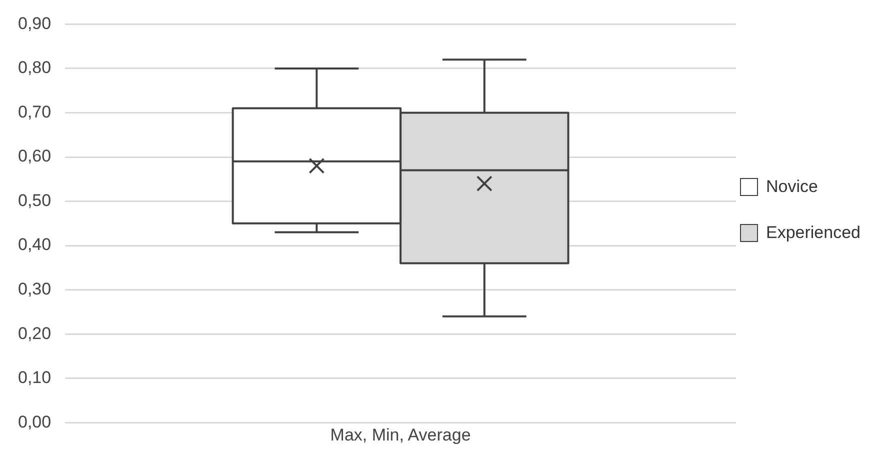 This screenshot has width=894, height=453. What do you see at coordinates (35, 422) in the screenshot?
I see `y-tick-label: 0,00` at bounding box center [35, 422].